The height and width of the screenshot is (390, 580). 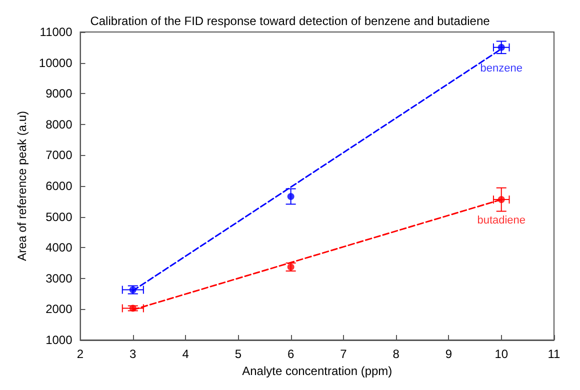 I want to click on y-tick-label: 1000, so click(x=59, y=340).